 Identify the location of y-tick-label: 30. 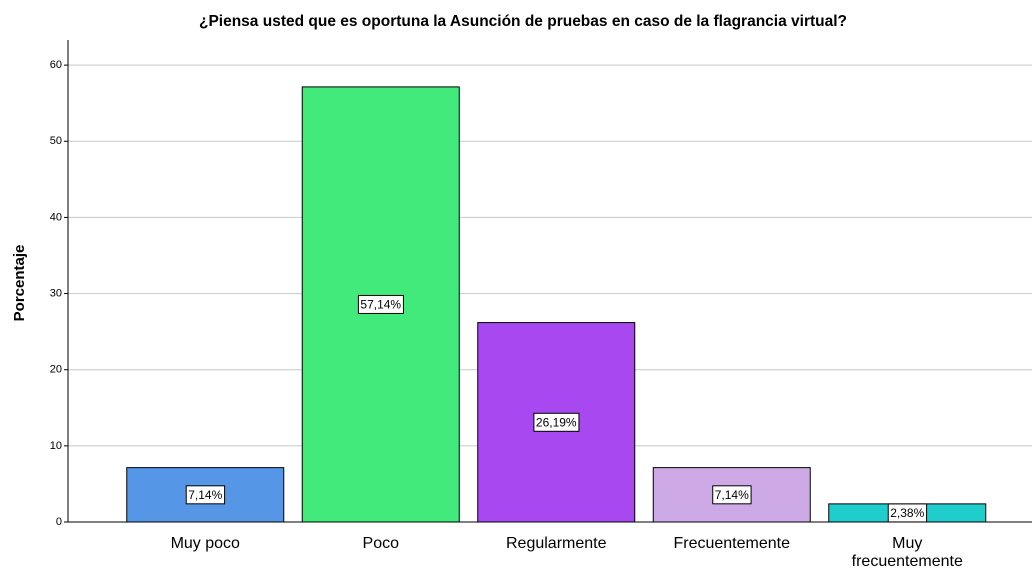
(56, 293).